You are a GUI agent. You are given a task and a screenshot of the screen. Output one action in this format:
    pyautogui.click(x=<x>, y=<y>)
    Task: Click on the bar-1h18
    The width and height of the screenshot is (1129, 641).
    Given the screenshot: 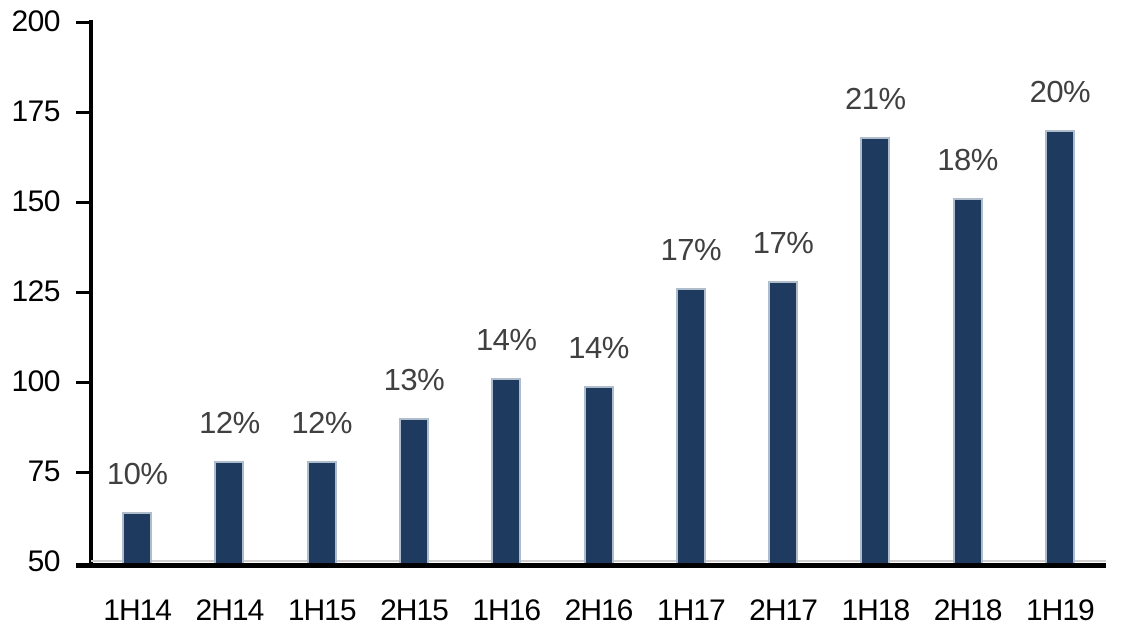 What is the action you would take?
    pyautogui.click(x=875, y=350)
    